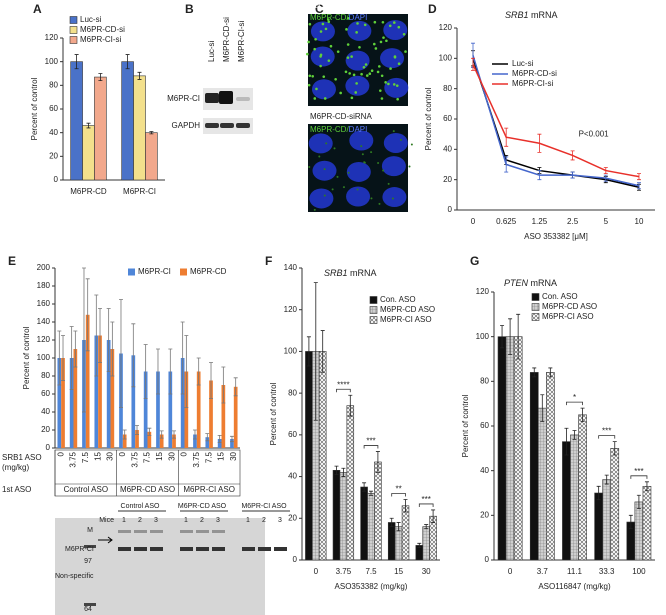 The width and height of the screenshot is (666, 615). Describe the element at coordinates (574, 397) in the screenshot. I see `significance-label: *` at that location.